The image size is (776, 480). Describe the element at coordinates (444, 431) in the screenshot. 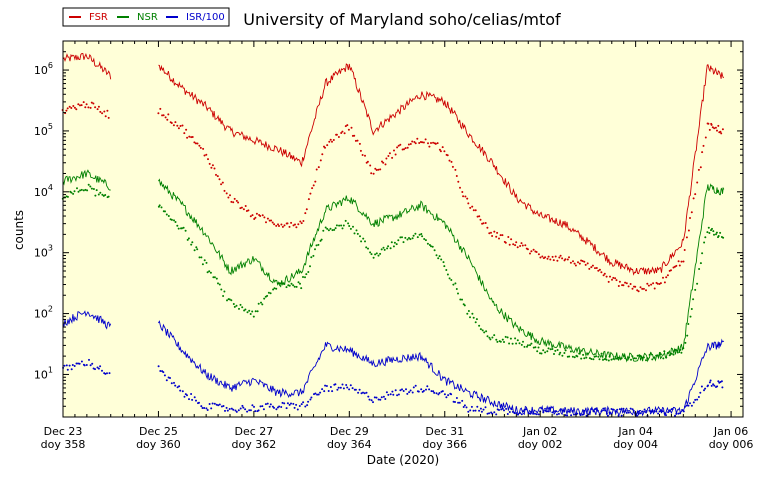

I see `x-tick-label-date: Dec 31` at that location.